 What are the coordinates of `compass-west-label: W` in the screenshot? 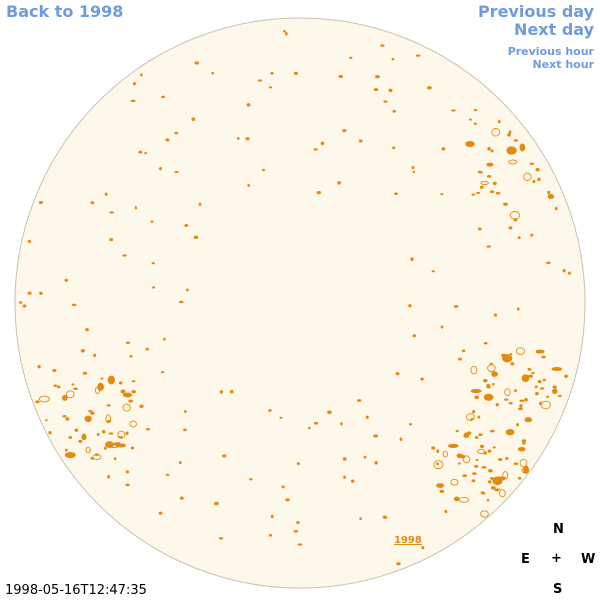 It's located at (588, 559).